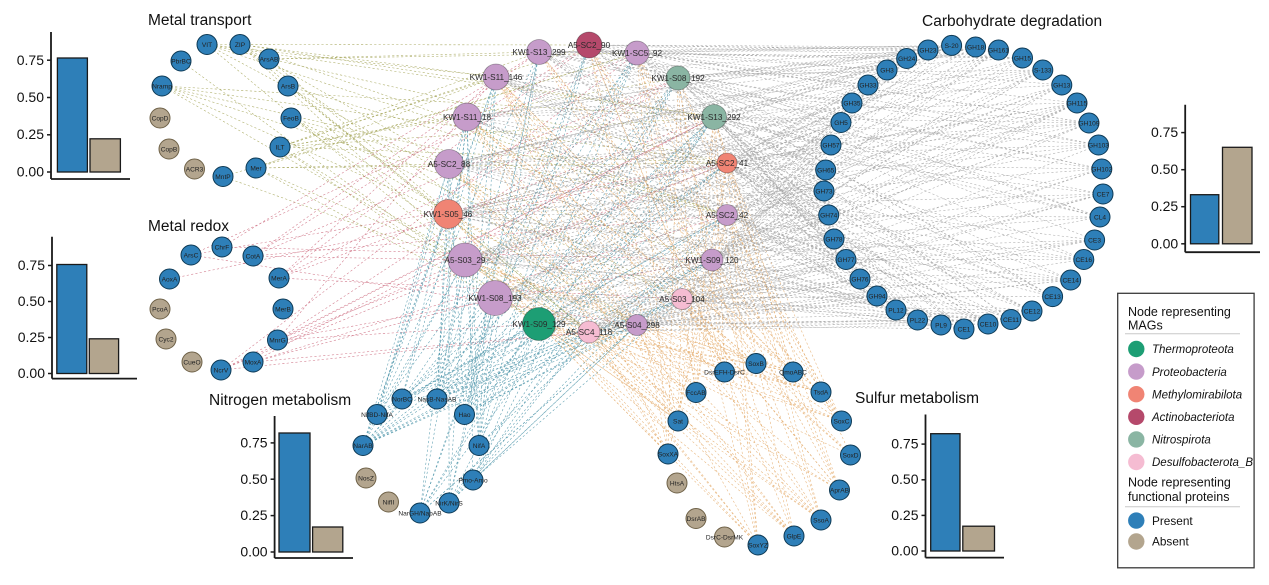 Image resolution: width=1269 pixels, height=585 pixels. I want to click on svg-text: Sat, so click(678, 422).